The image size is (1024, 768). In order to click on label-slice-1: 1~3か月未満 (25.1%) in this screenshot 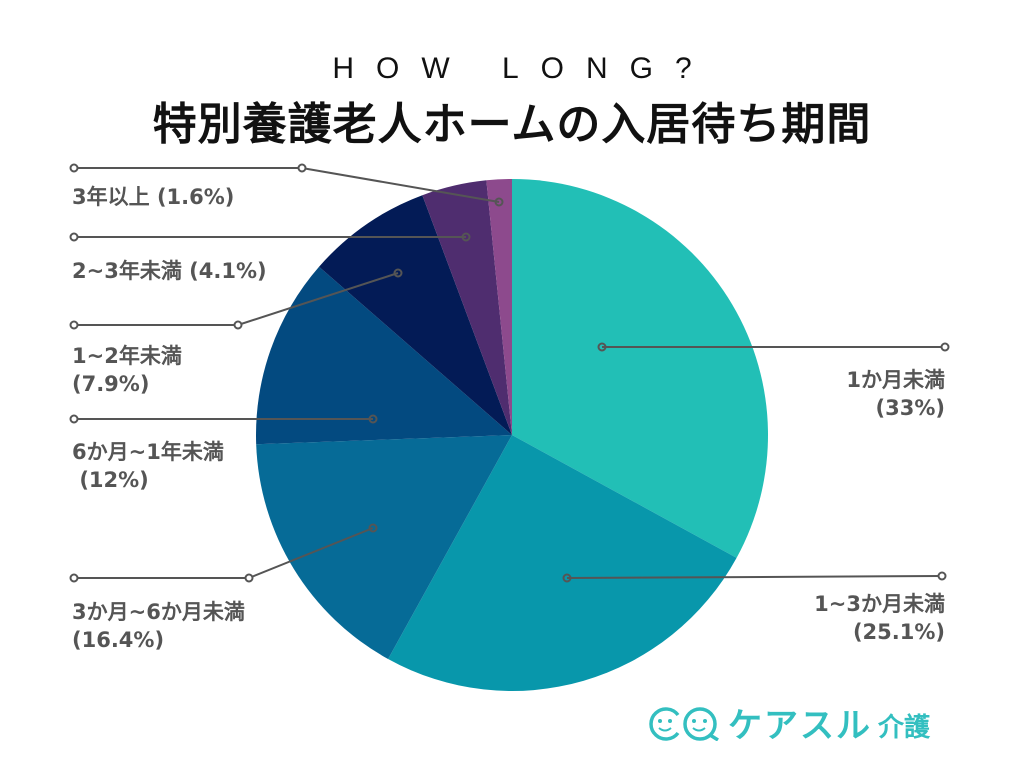, I will do `click(879, 618)`.